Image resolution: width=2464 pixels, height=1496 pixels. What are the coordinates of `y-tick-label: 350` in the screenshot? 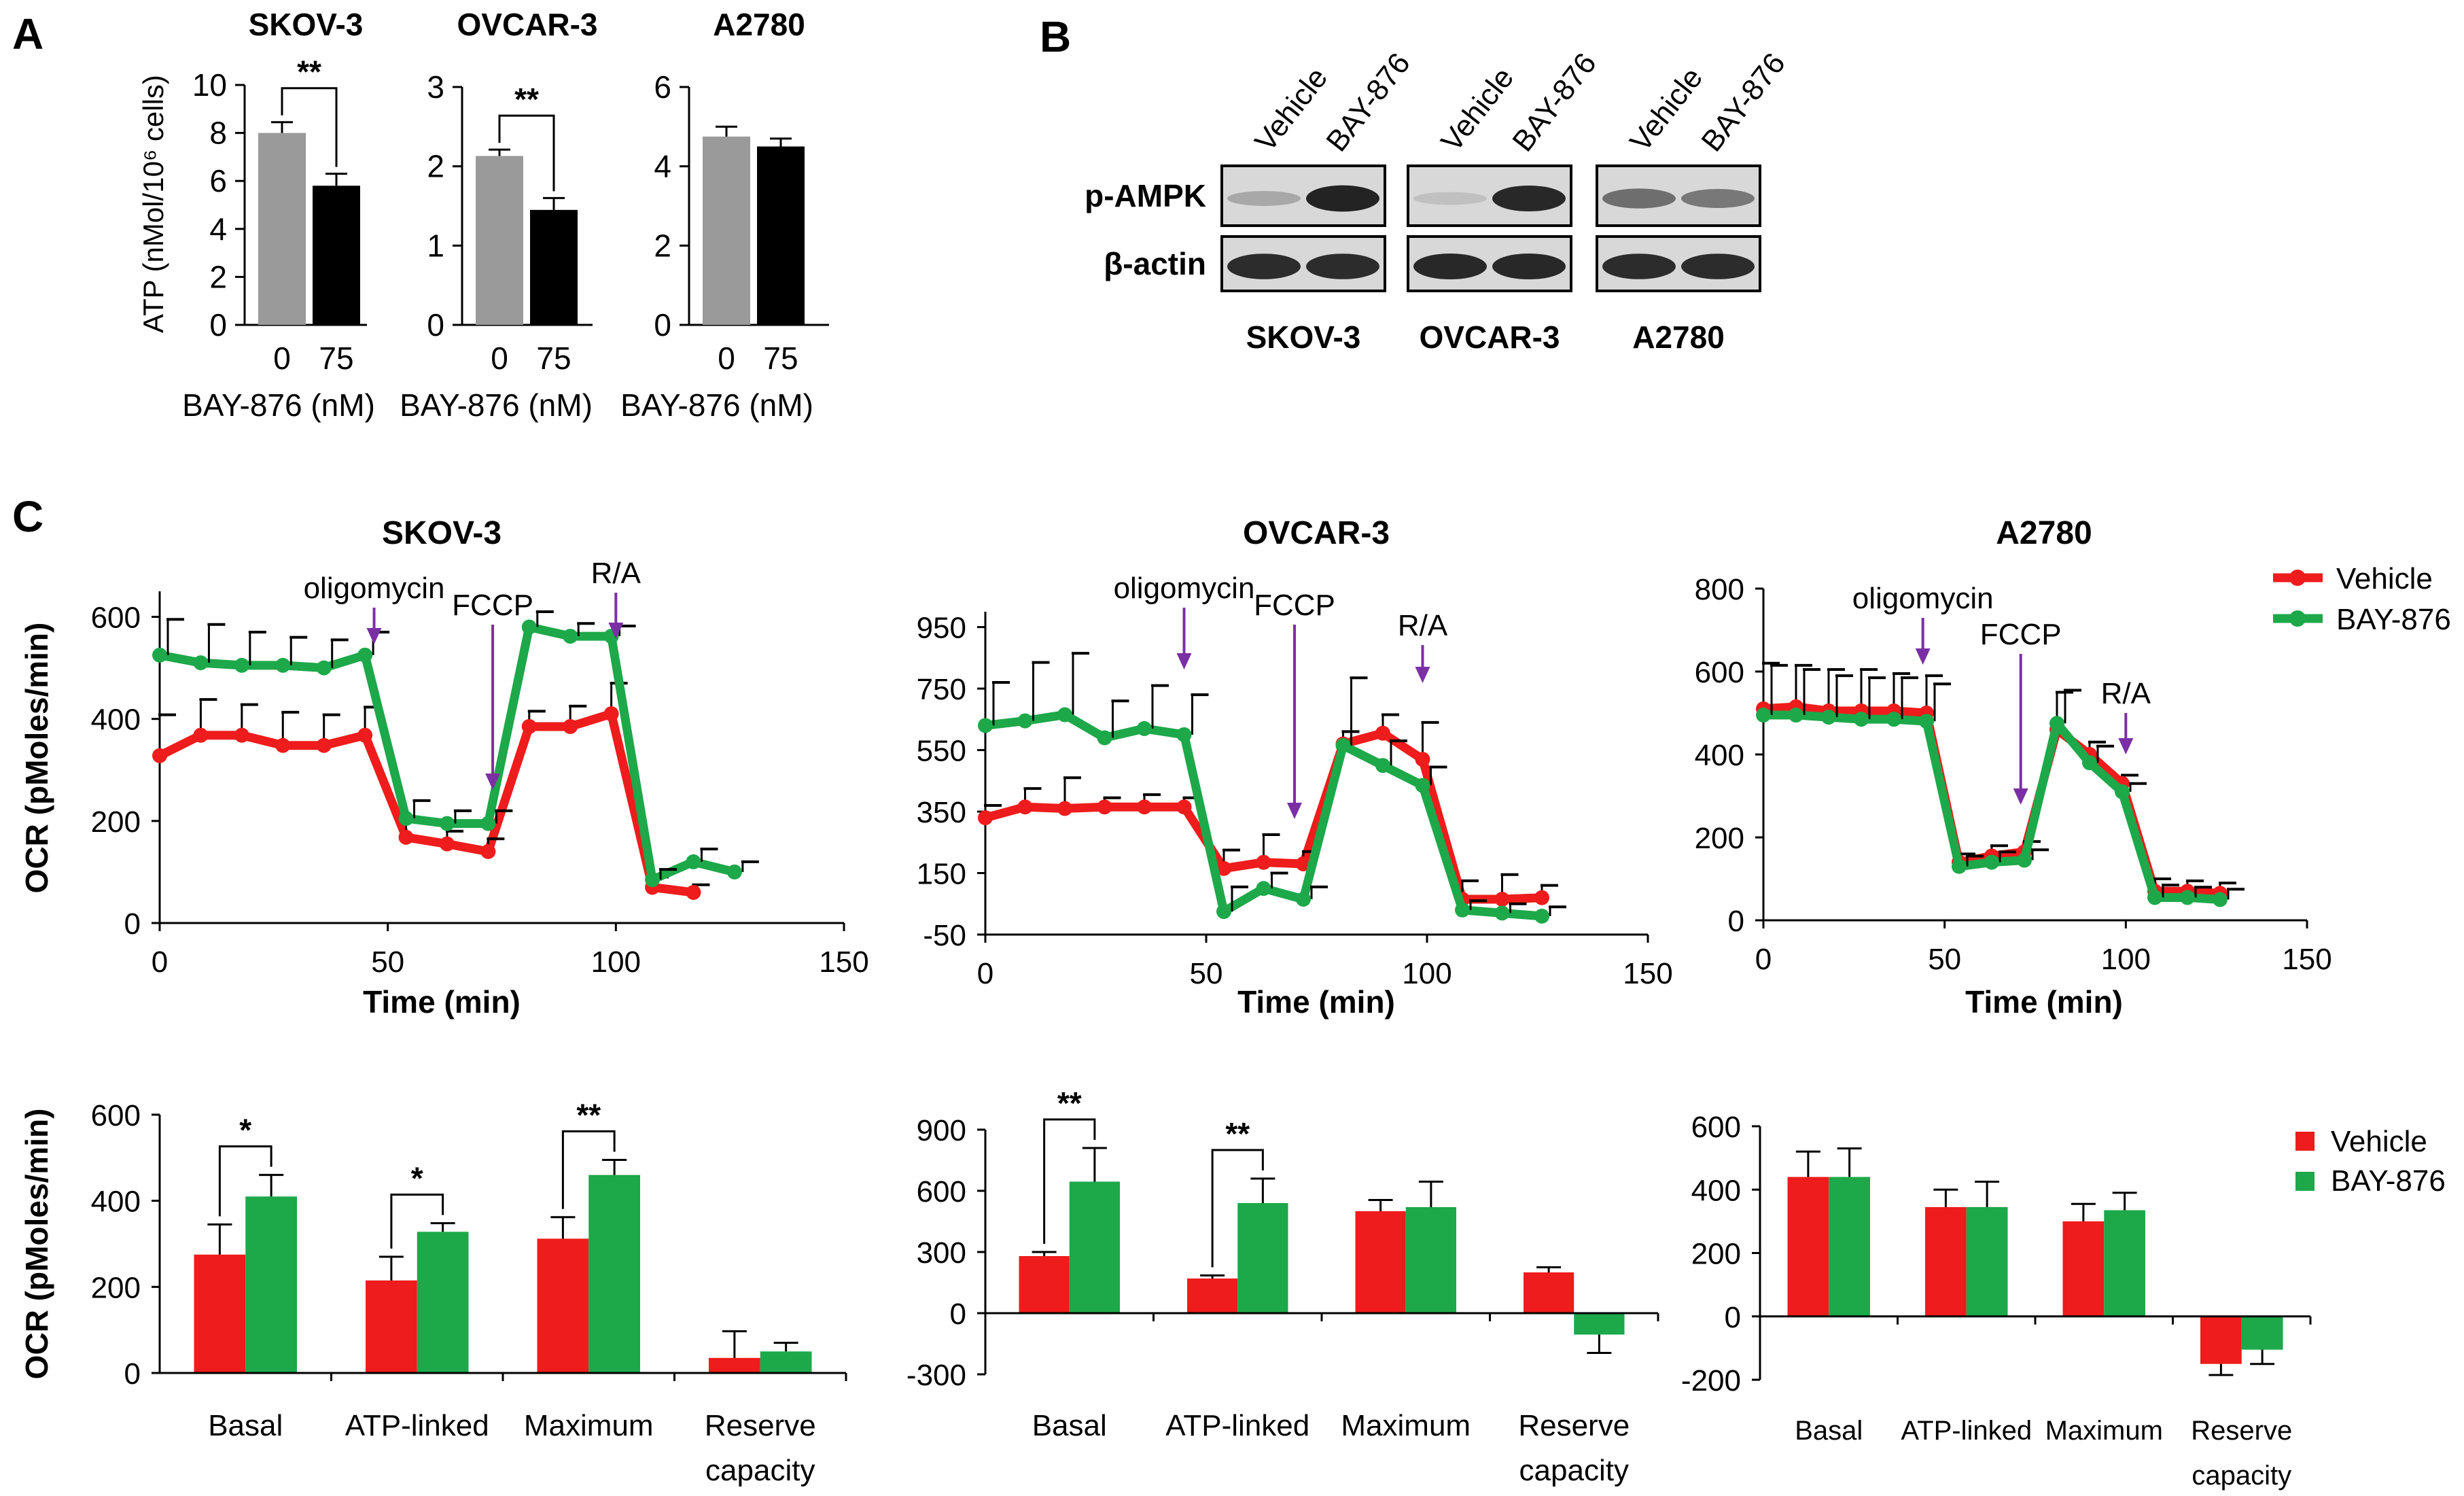 It's located at (941, 812).